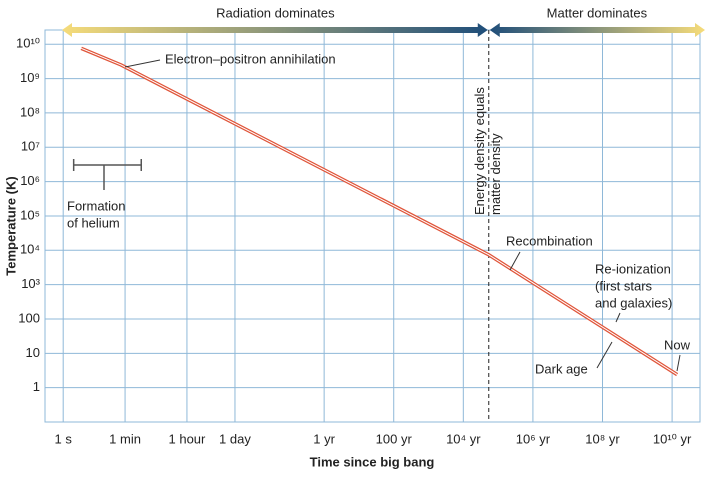  What do you see at coordinates (30, 283) in the screenshot?
I see `y-tick-label: 10³` at bounding box center [30, 283].